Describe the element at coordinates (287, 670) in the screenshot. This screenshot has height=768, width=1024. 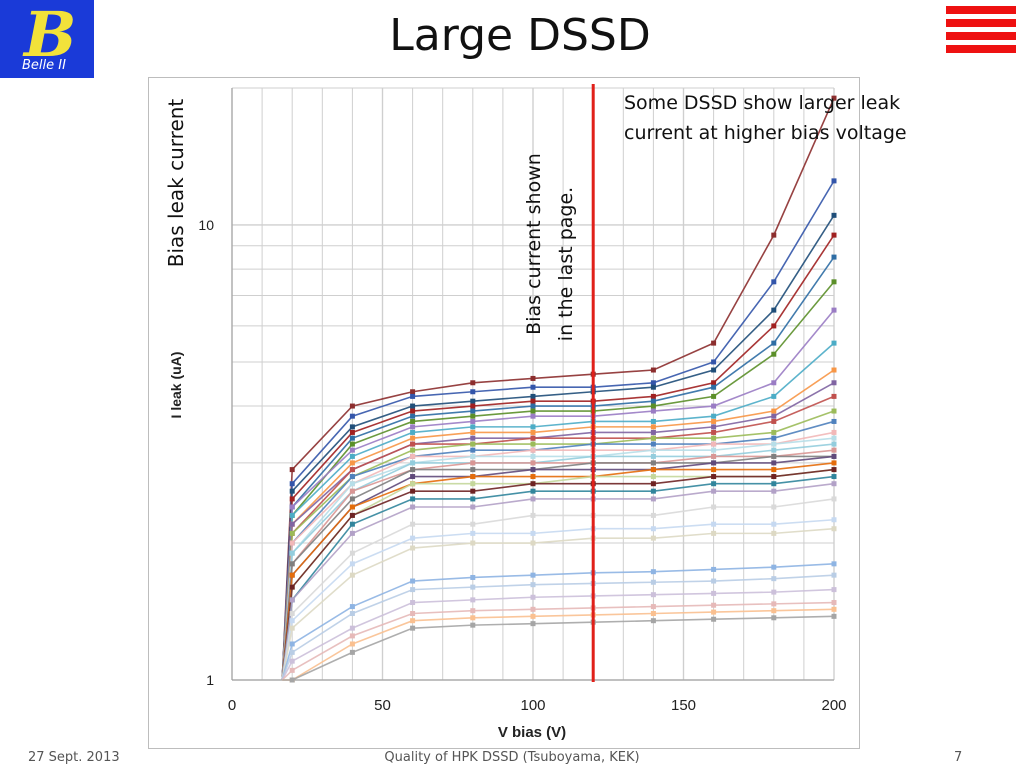
I see `series-rise` at that location.